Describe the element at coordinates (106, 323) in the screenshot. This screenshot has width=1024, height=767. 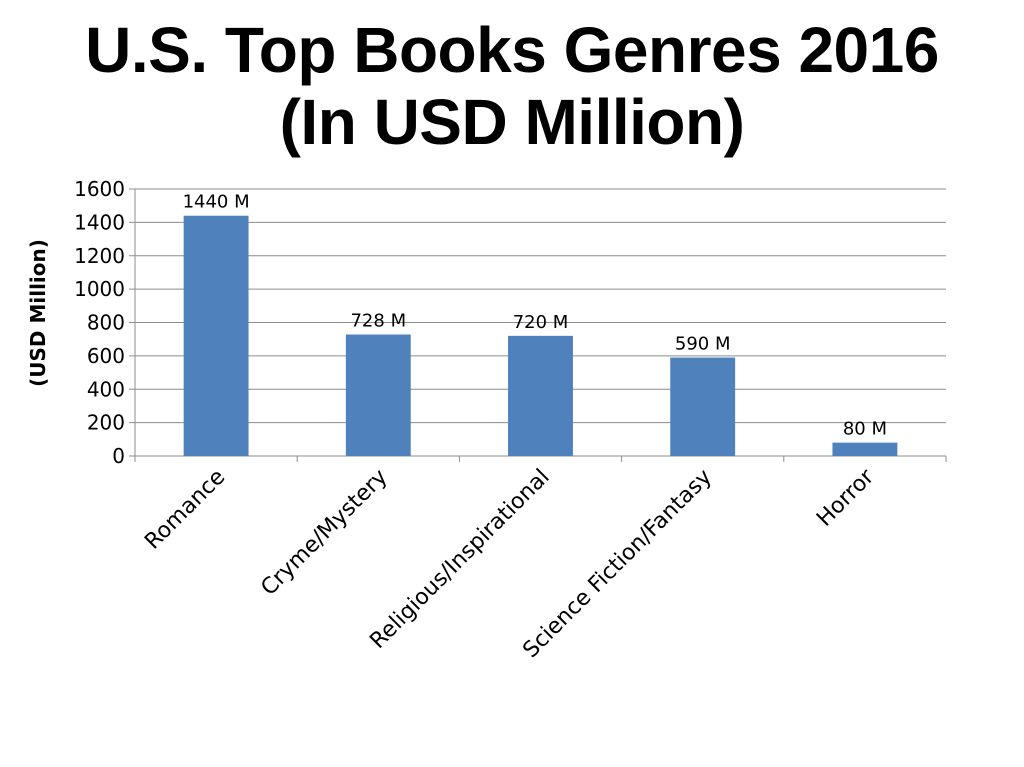
I see `y-tick-label: 800` at that location.